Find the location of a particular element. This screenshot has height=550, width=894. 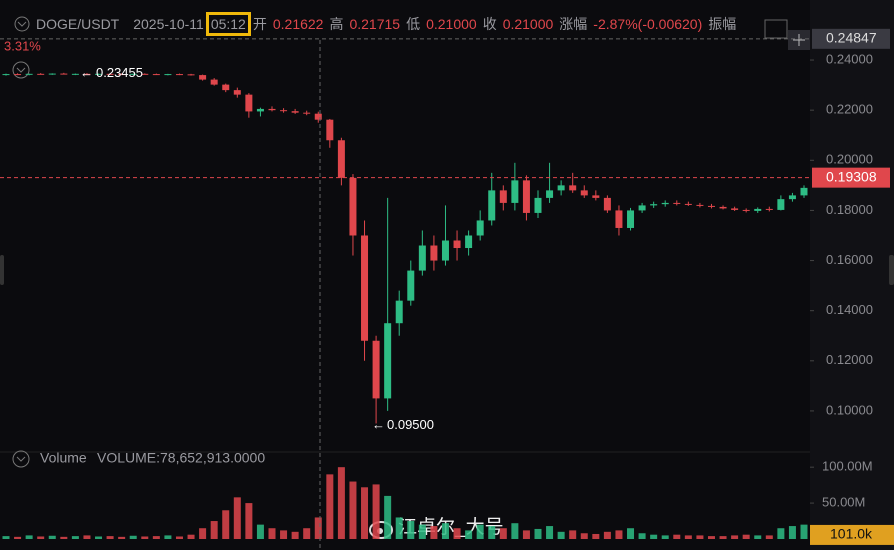

last-price-label: 0.19308 is located at coordinates (851, 176).